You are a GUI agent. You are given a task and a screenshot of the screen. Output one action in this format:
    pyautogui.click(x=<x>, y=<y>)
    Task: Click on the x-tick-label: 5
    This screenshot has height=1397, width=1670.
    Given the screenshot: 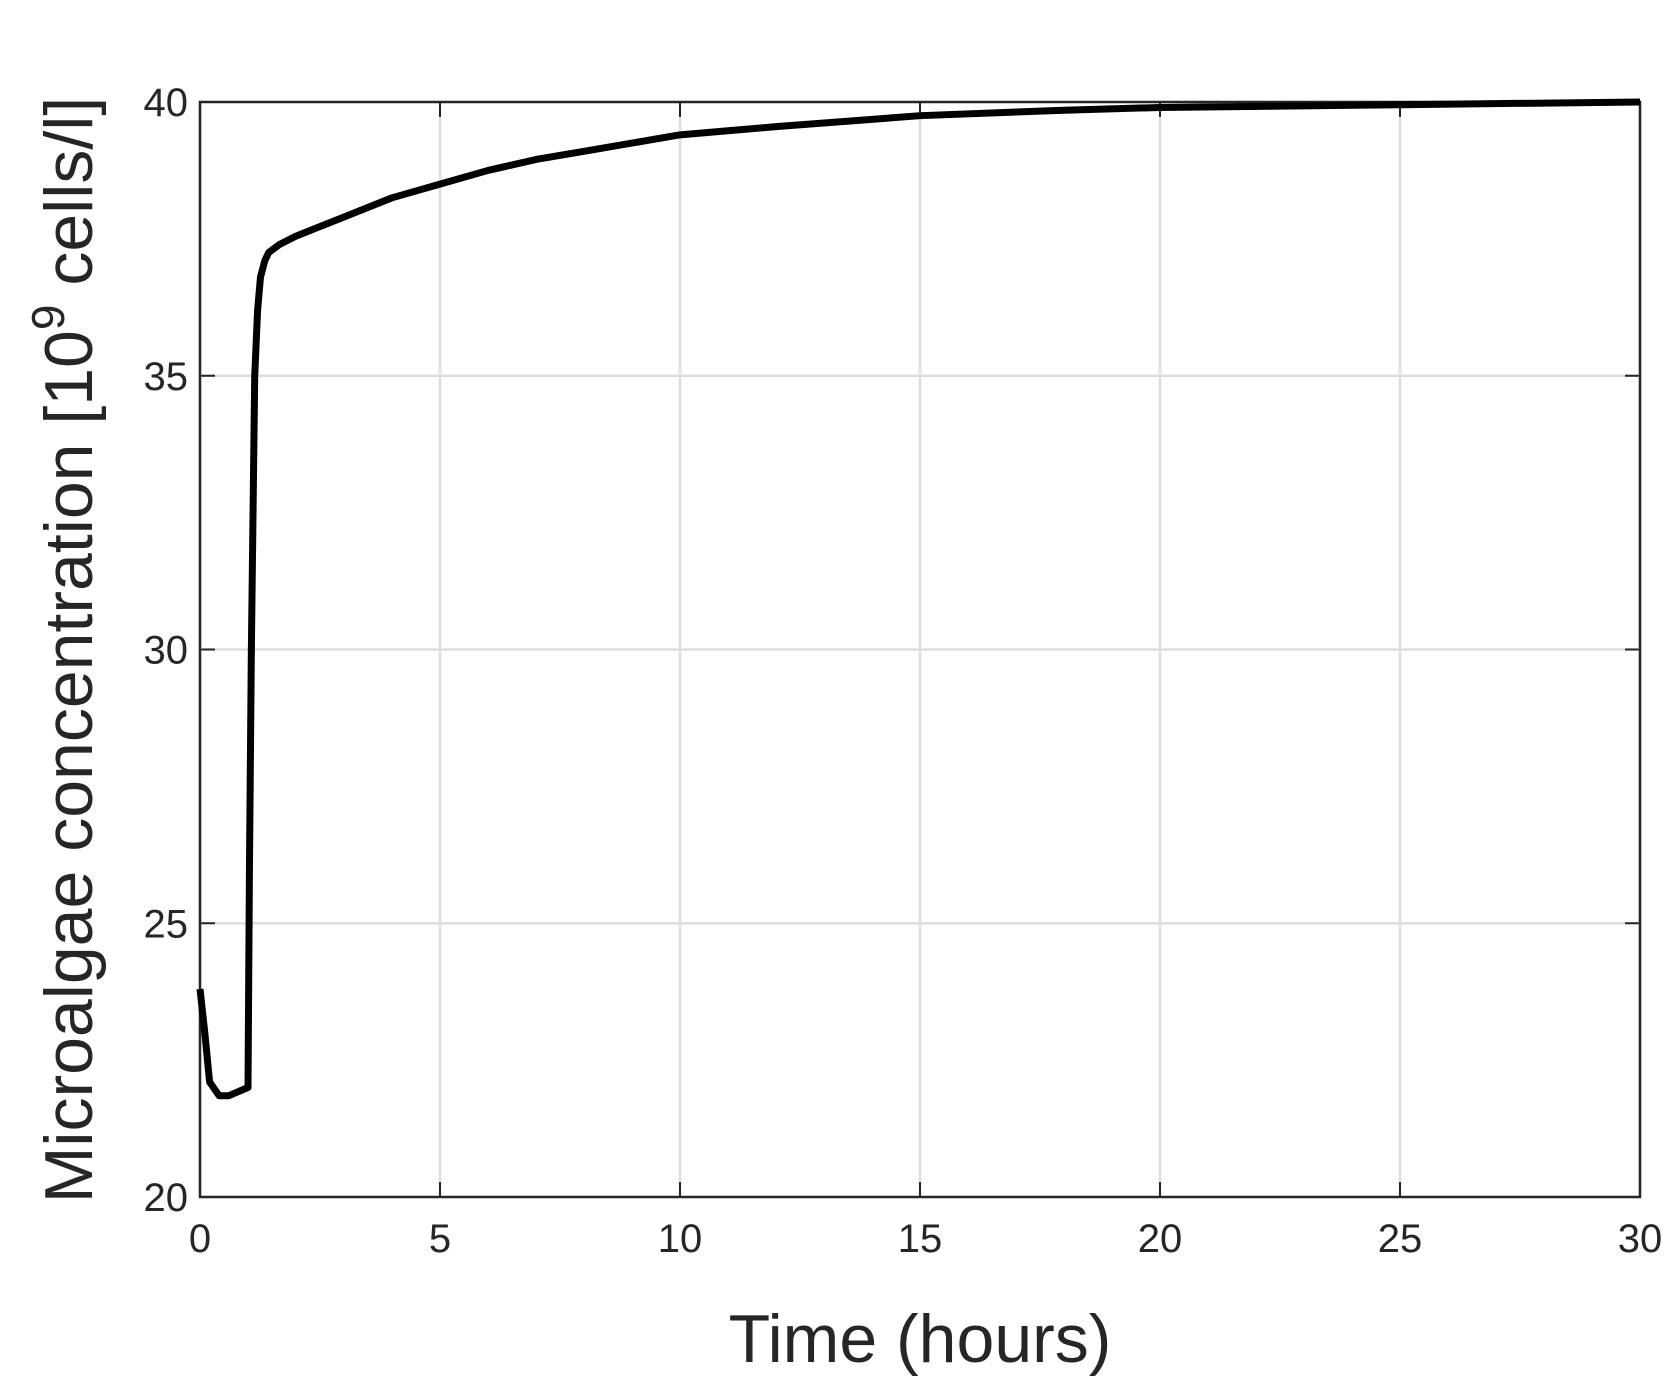 What is the action you would take?
    pyautogui.click(x=440, y=1239)
    